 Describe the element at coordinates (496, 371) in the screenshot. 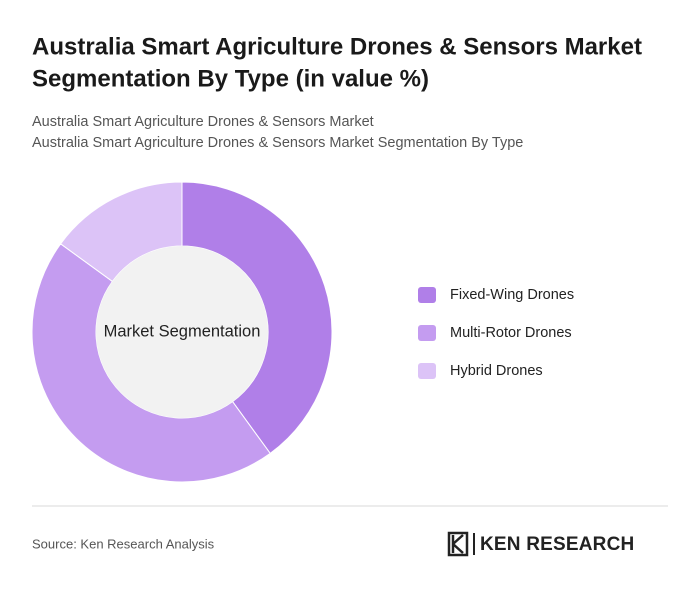

I see `legend-label: Hybrid Drones` at that location.